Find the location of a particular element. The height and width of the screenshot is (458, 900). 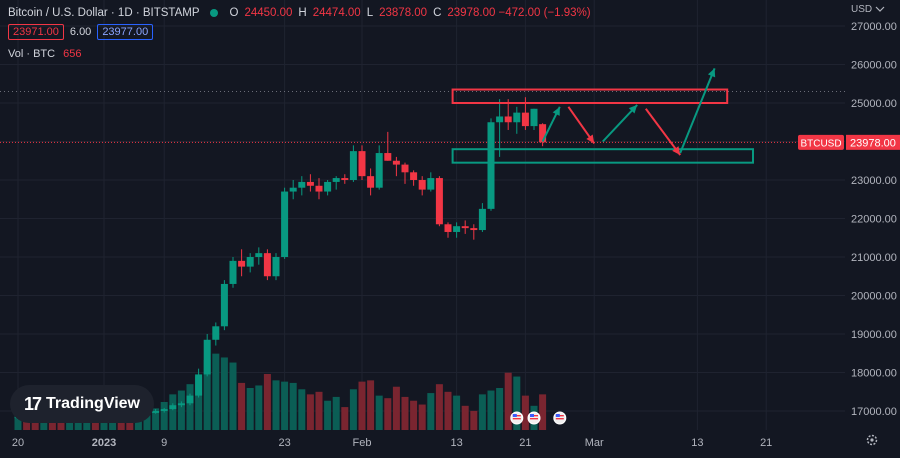

price-badge-value: 23978.00 is located at coordinates (873, 143).